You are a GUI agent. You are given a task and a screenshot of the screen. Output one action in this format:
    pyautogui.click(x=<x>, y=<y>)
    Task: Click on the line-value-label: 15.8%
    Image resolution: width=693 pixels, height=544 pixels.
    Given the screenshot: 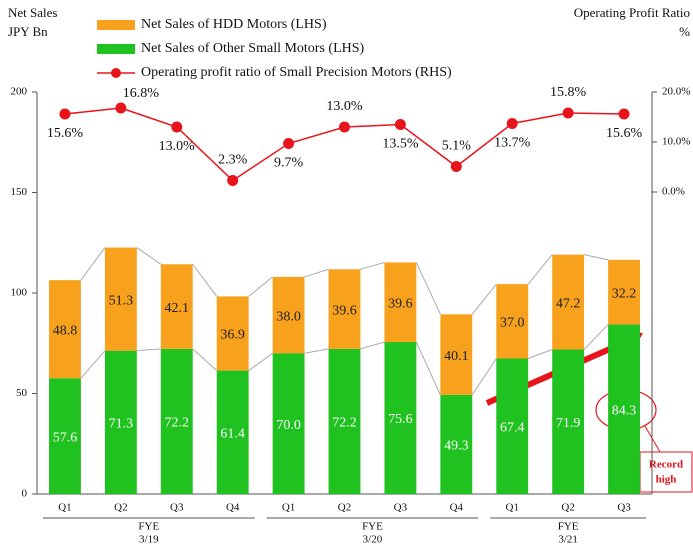 What is the action you would take?
    pyautogui.click(x=568, y=92)
    